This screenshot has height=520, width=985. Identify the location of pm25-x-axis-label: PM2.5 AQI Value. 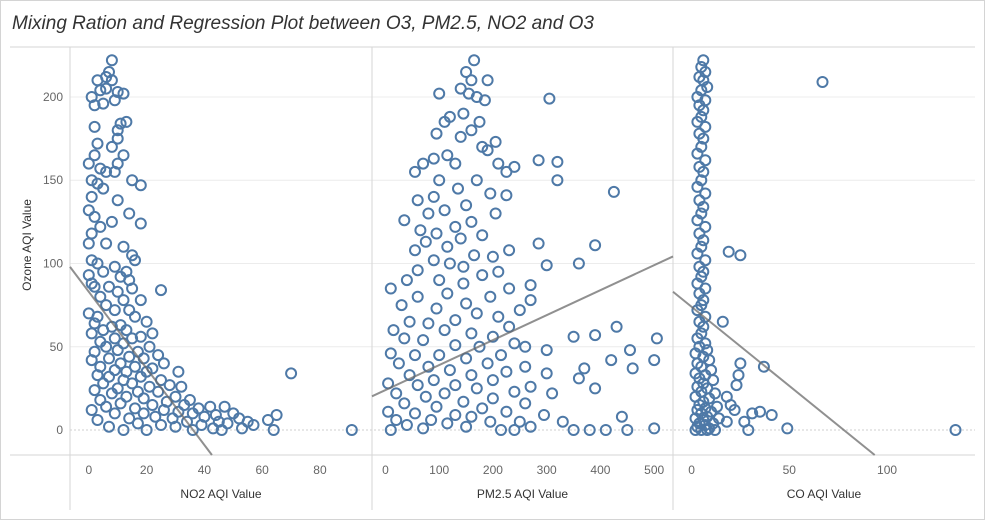
(522, 494).